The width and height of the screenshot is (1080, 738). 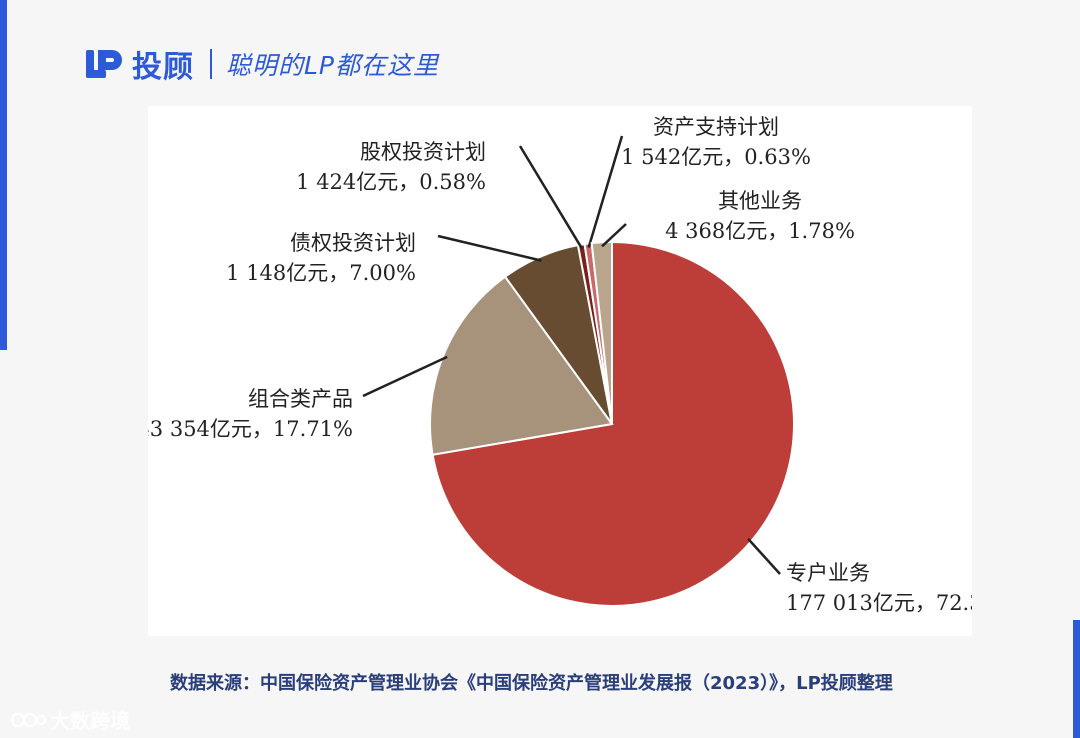 What do you see at coordinates (601, 332) in the screenshot?
I see `pie-slice-其他业务` at bounding box center [601, 332].